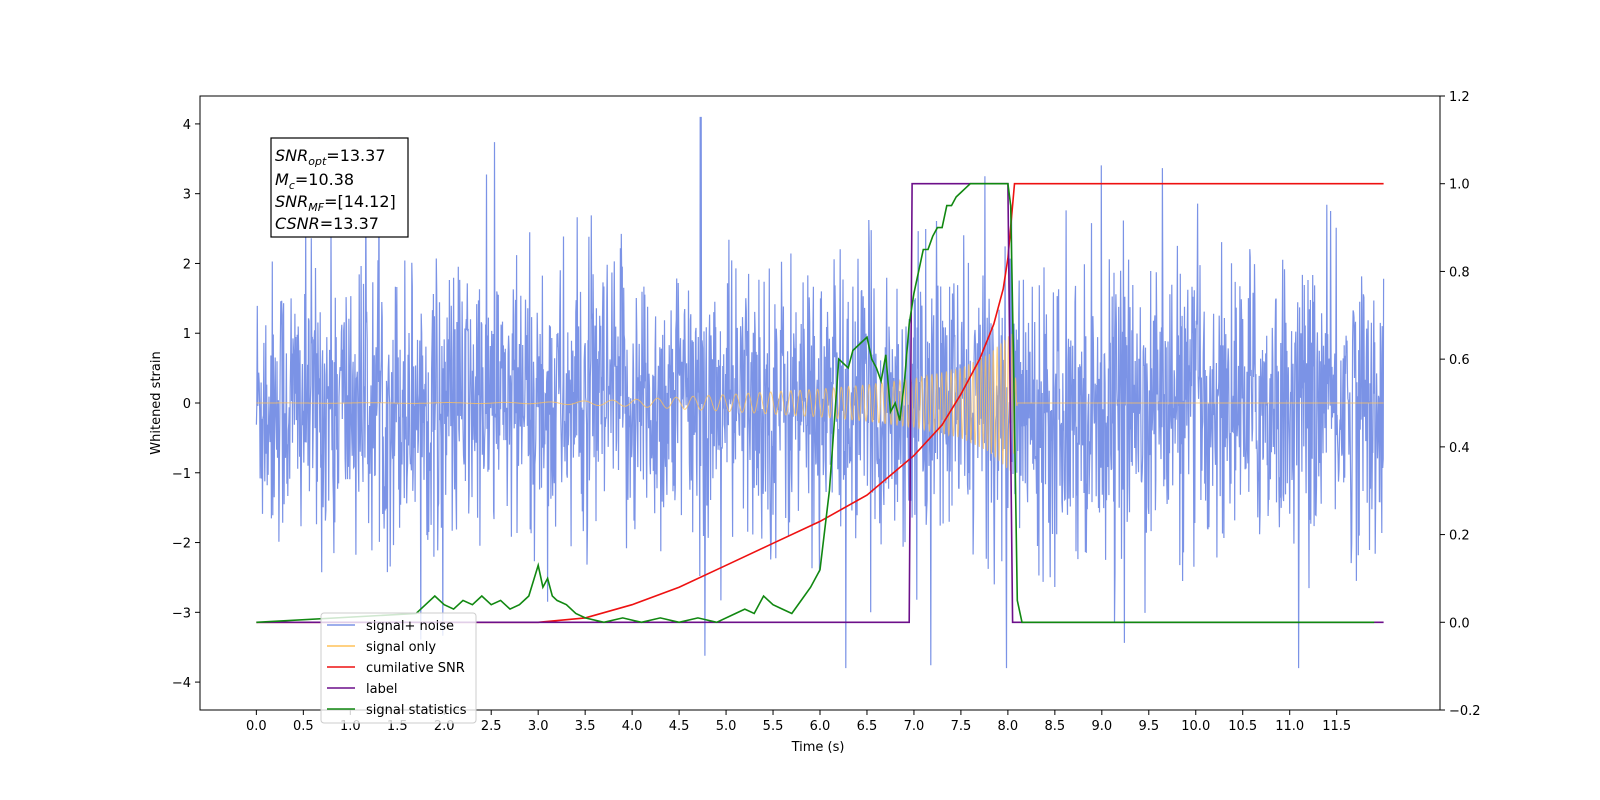  I want to click on legend-label-signal-noise: signal+ noise, so click(410, 626).